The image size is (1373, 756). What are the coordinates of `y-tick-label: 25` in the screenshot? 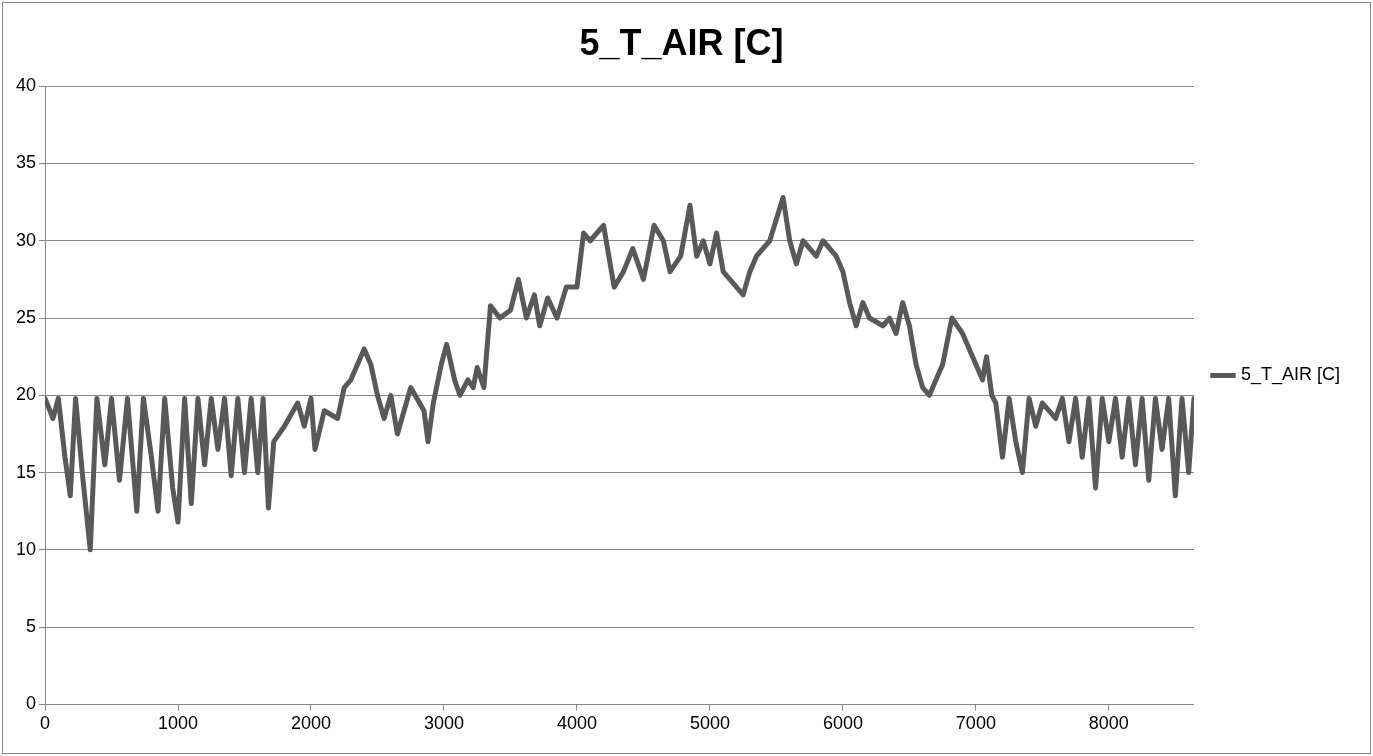 It's located at (26, 316).